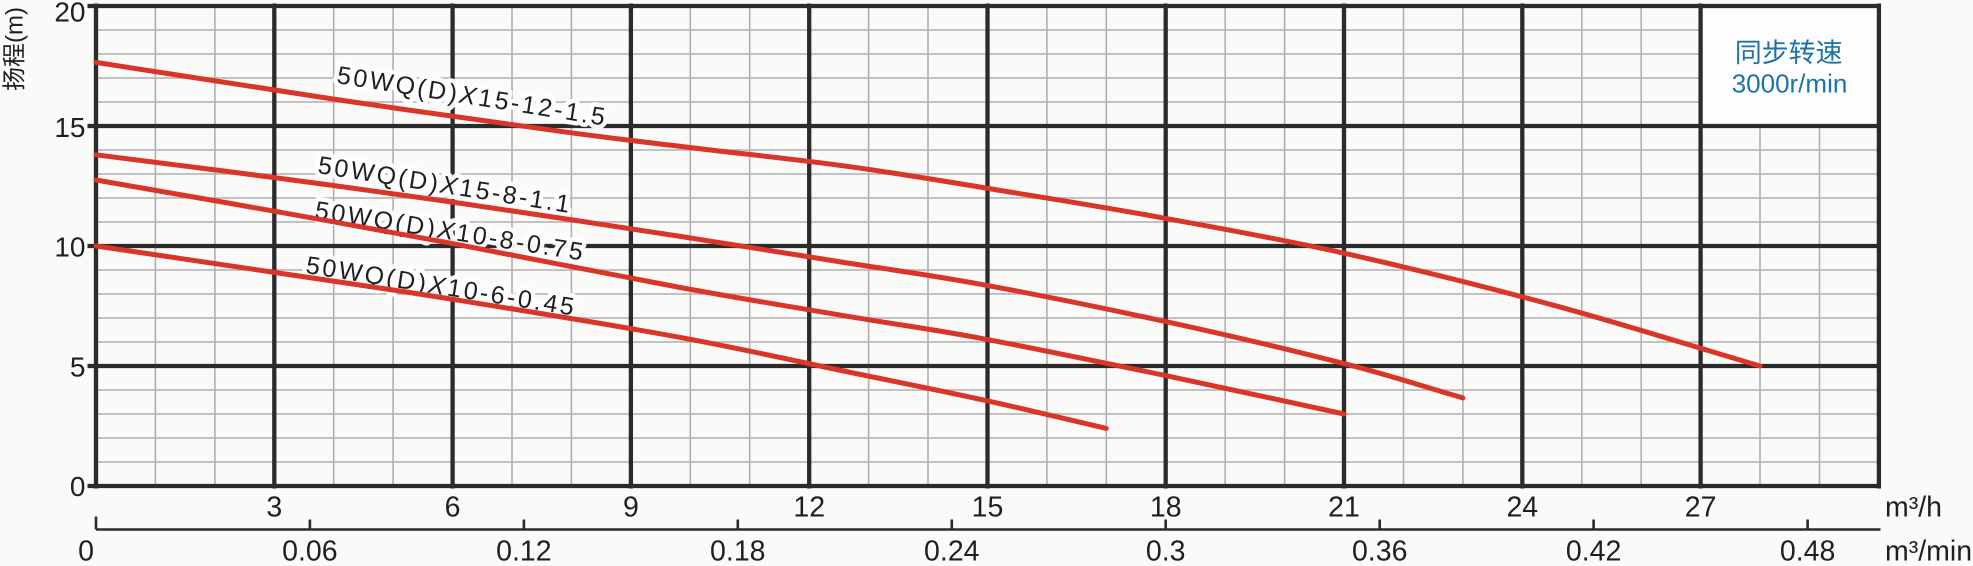 This screenshot has height=566, width=1973. Describe the element at coordinates (952, 551) in the screenshot. I see `svg-text: 0.24` at that location.